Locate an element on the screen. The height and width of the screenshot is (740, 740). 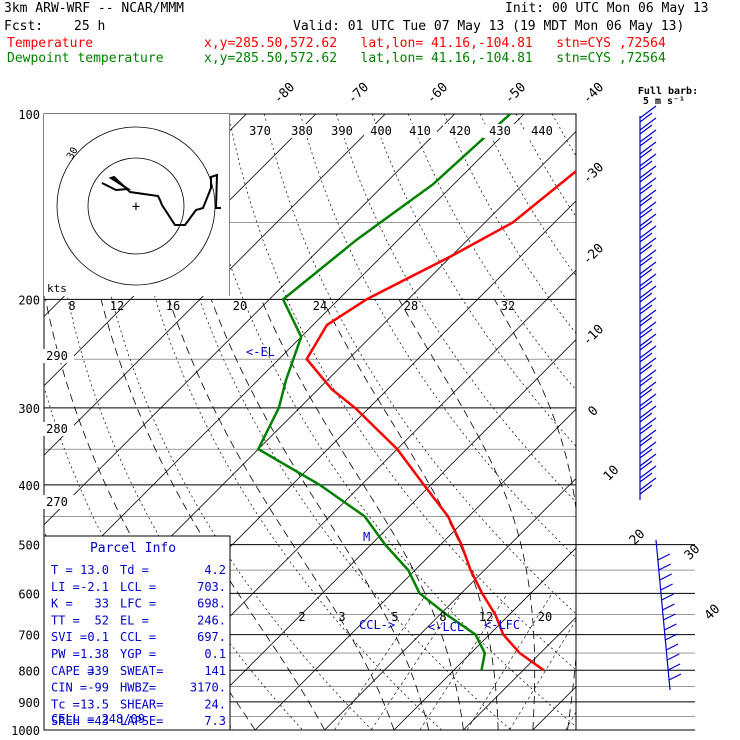
parcel-info-value: 3170. is located at coordinates (208, 688).